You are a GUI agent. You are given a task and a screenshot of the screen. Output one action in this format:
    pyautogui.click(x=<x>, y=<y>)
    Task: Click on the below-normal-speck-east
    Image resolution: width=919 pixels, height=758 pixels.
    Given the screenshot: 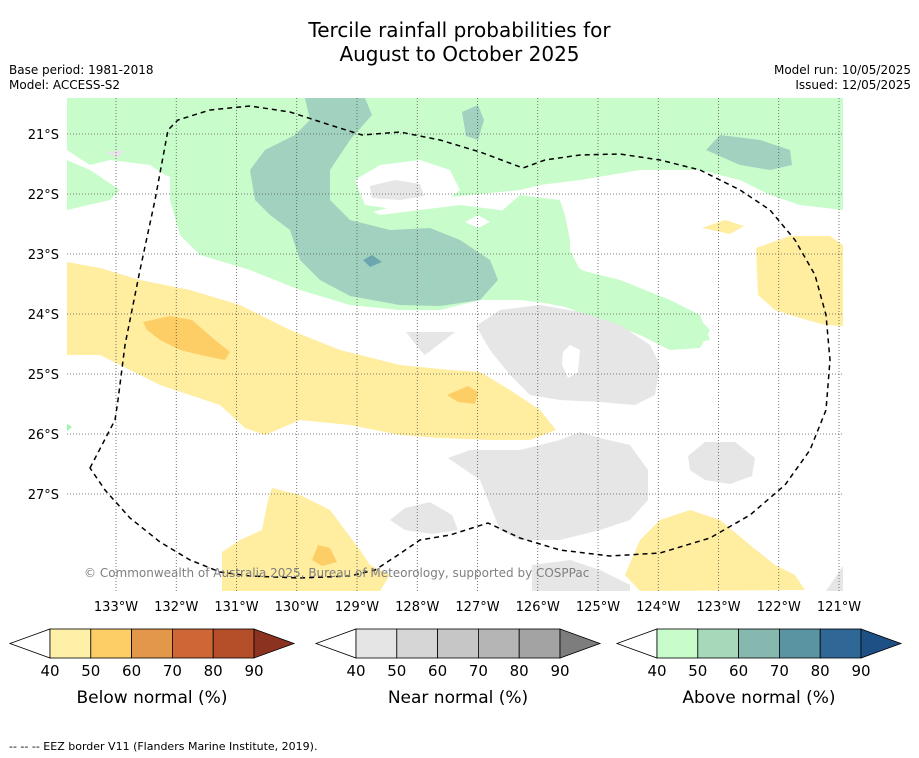 What is the action you would take?
    pyautogui.click(x=723, y=227)
    